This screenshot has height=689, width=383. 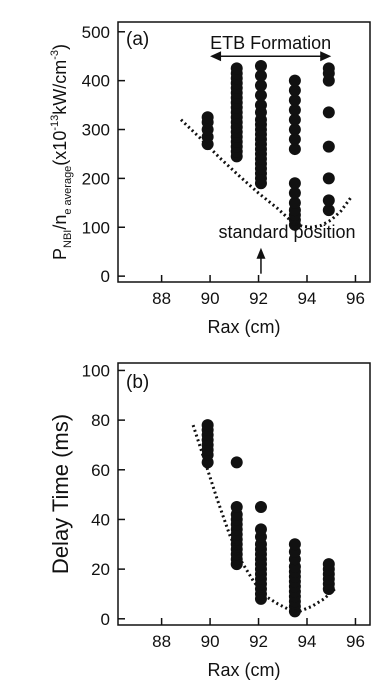 What do you see at coordinates (61, 152) in the screenshot?
I see `y-axis-label-a: PNBI/ne average(x10-13kW/cm-3)` at bounding box center [61, 152].